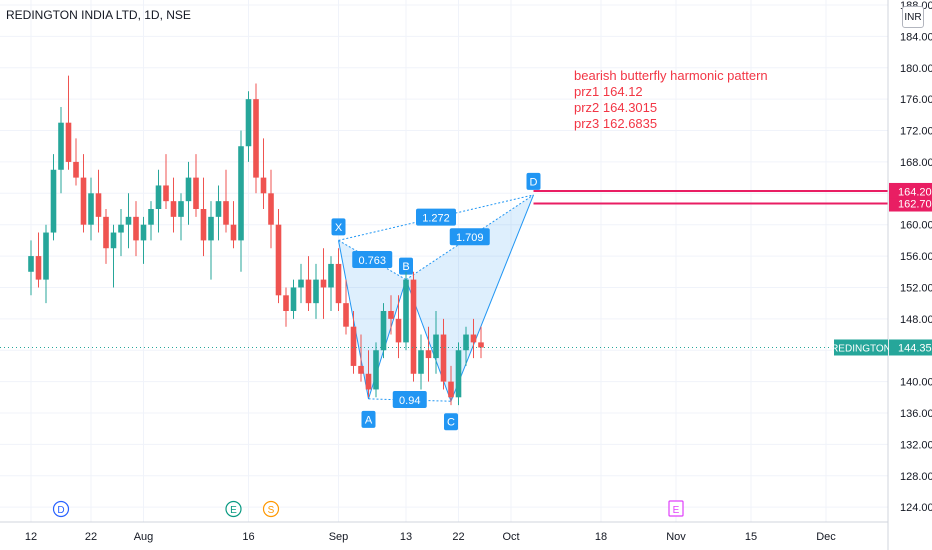 The width and height of the screenshot is (932, 550). What do you see at coordinates (916, 226) in the screenshot?
I see `y-tick-label: 160.00` at bounding box center [916, 226].